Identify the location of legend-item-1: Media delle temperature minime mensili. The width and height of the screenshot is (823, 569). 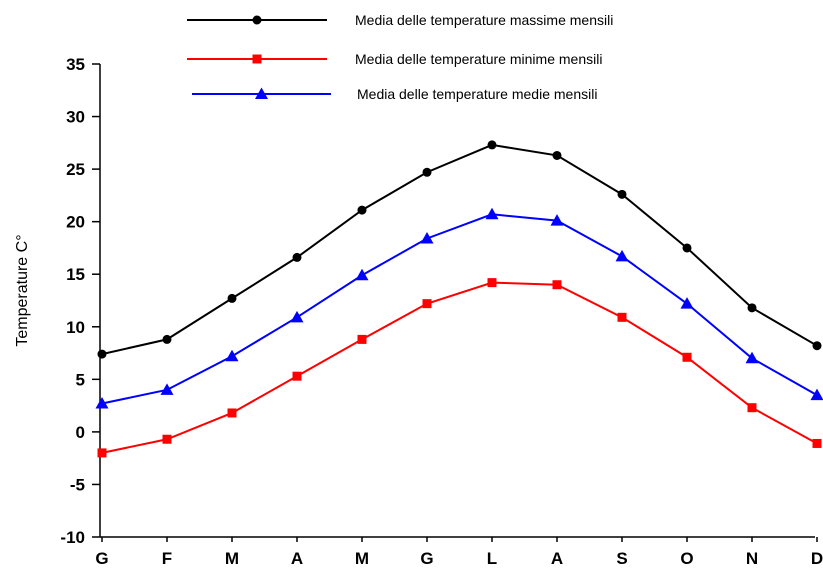
(394, 59).